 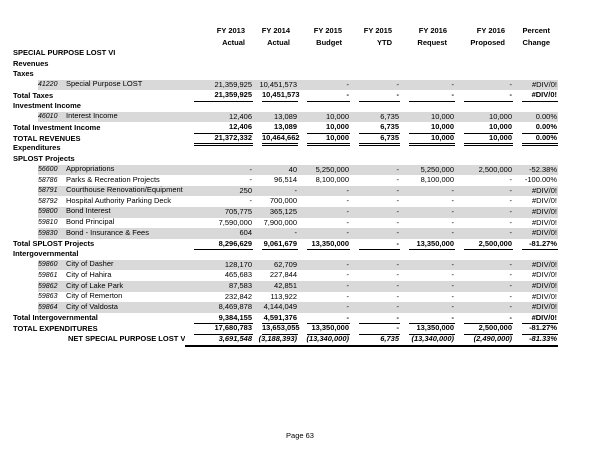 I want to click on cell-fy2014-actual: 7,900,000, so click(x=275, y=223).